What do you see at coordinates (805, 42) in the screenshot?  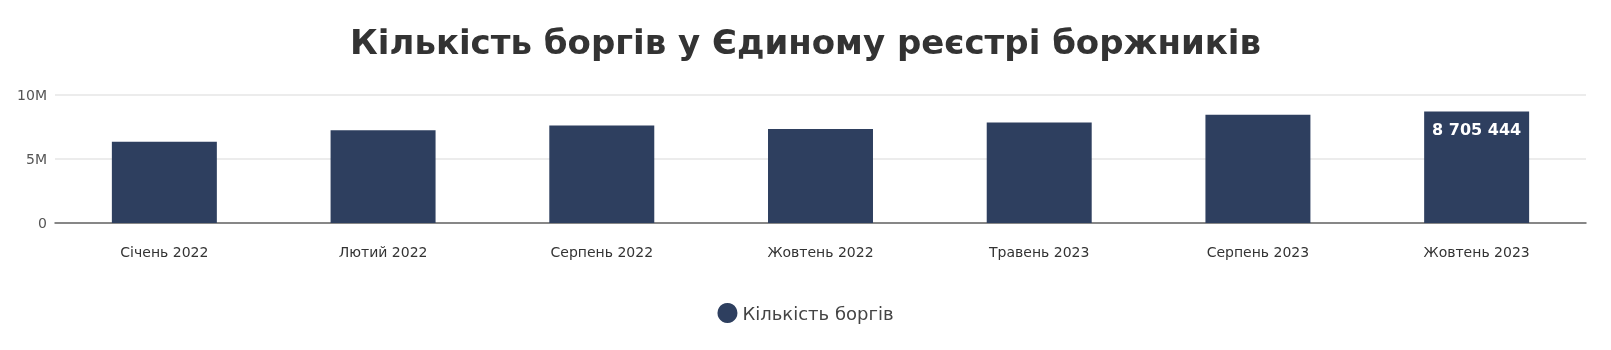 I see `chart-title: Кількість боргів у Єдиному реєстрі боржників` at bounding box center [805, 42].